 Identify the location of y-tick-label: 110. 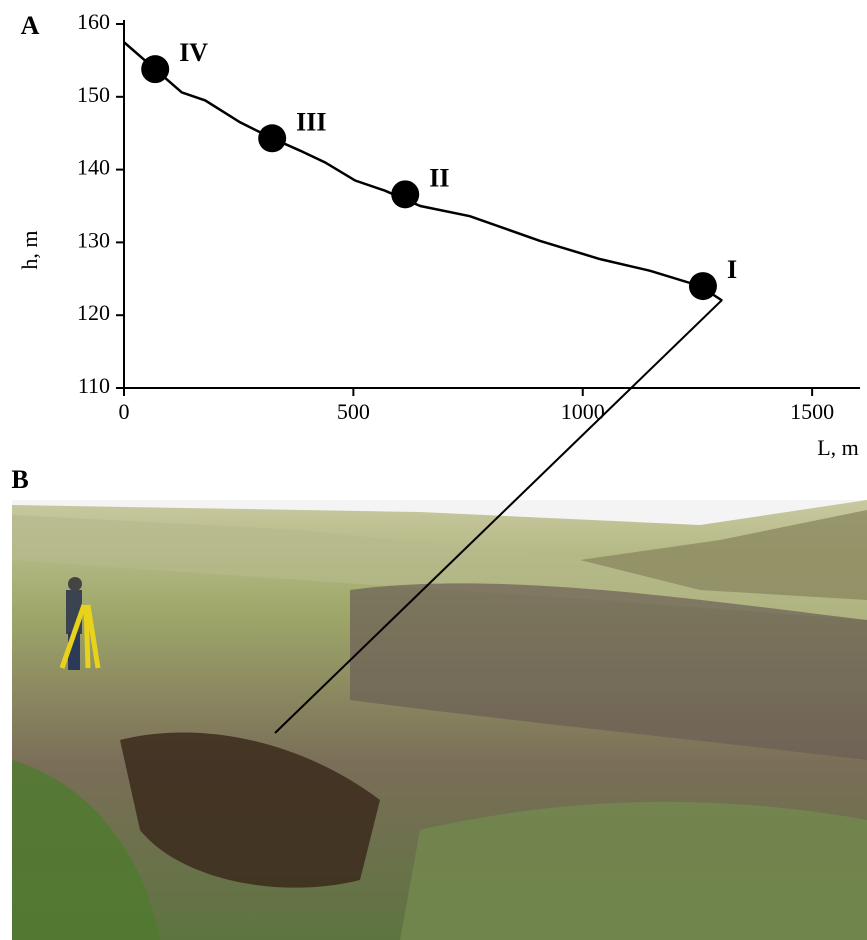
(94, 385).